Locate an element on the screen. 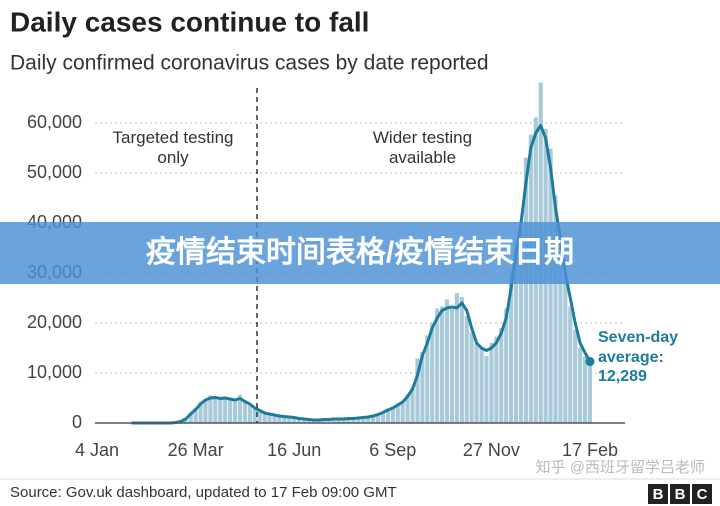 This screenshot has height=506, width=720. annotation: Wider testing available is located at coordinates (422, 148).